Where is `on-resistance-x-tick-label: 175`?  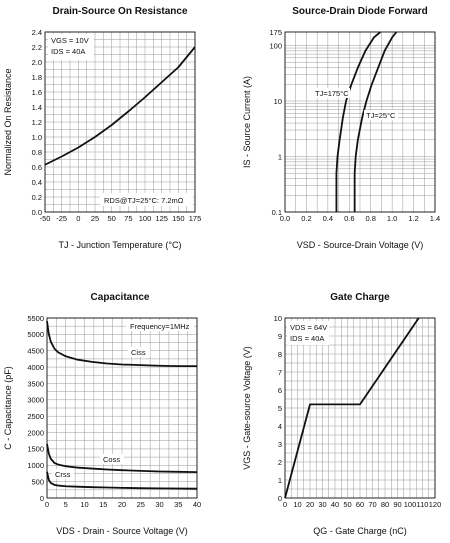
on-resistance-x-tick-label: 175 is located at coordinates (195, 218).